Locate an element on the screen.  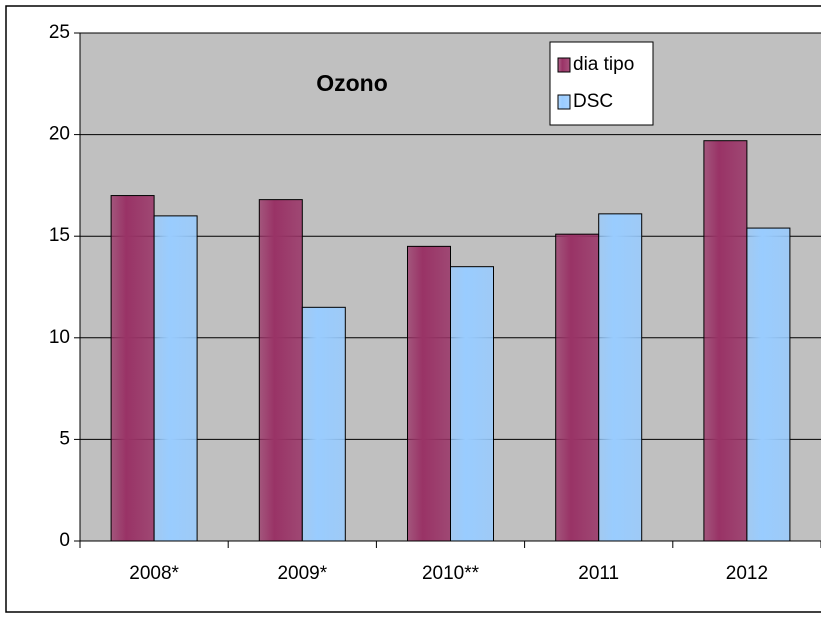
legend-box is located at coordinates (601, 83).